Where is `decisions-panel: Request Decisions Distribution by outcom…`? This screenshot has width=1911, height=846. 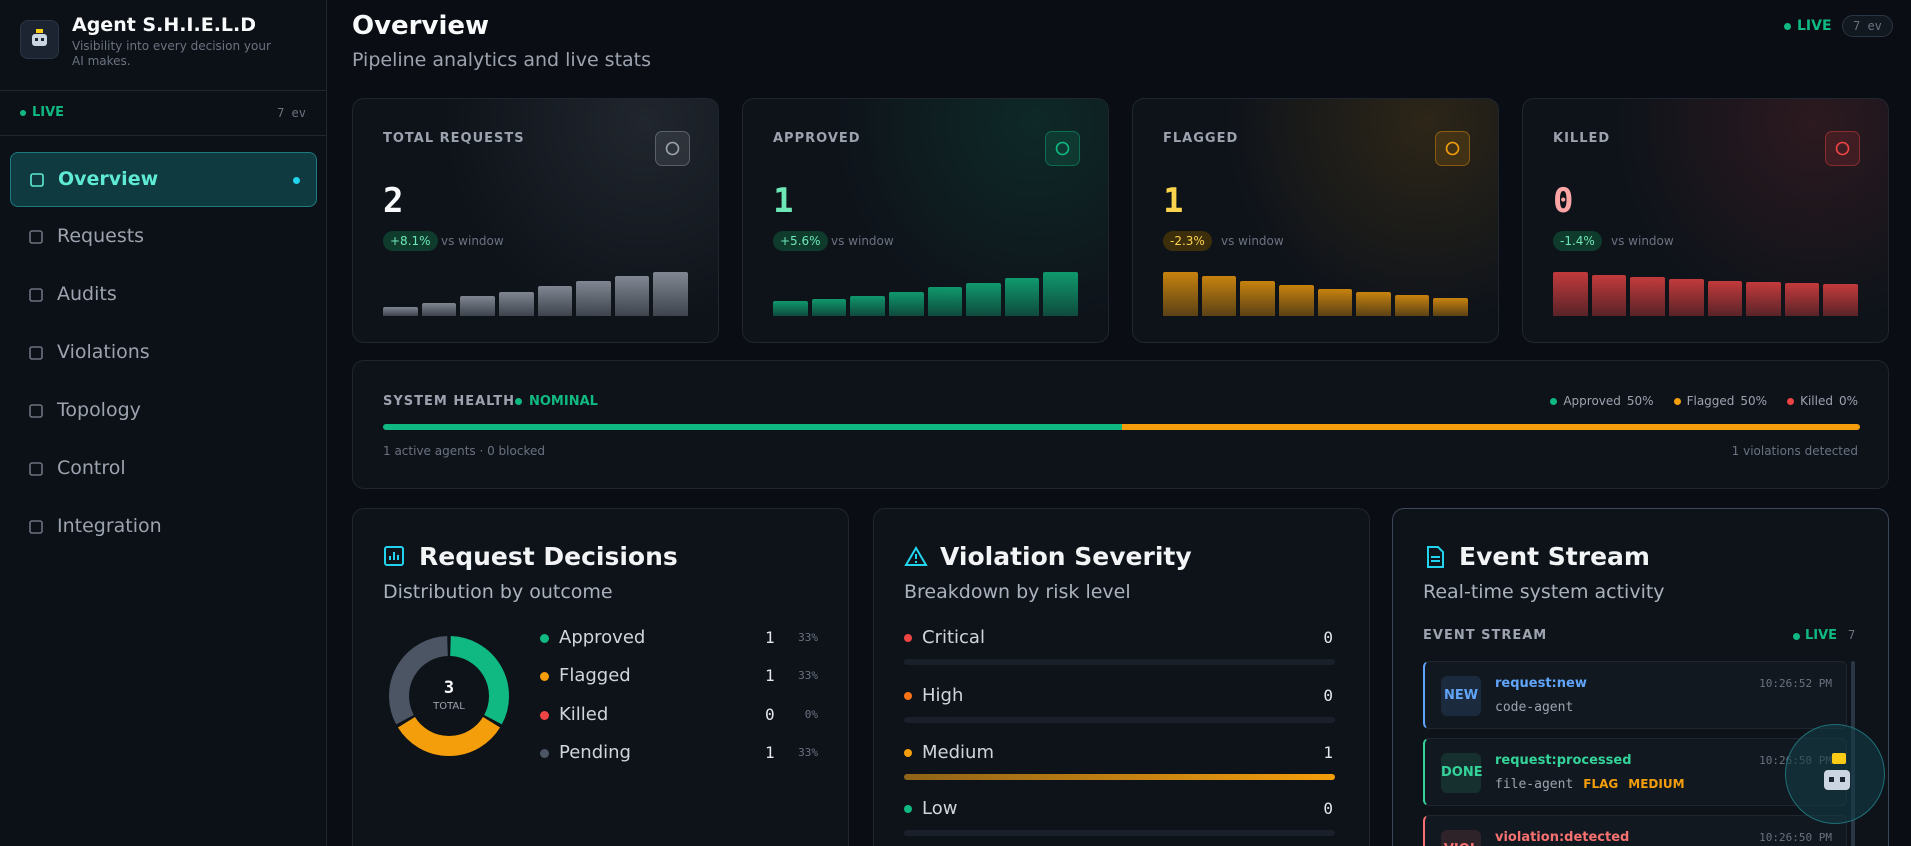
decisions-panel: Request Decisions Distribution by outcom… is located at coordinates (600, 677).